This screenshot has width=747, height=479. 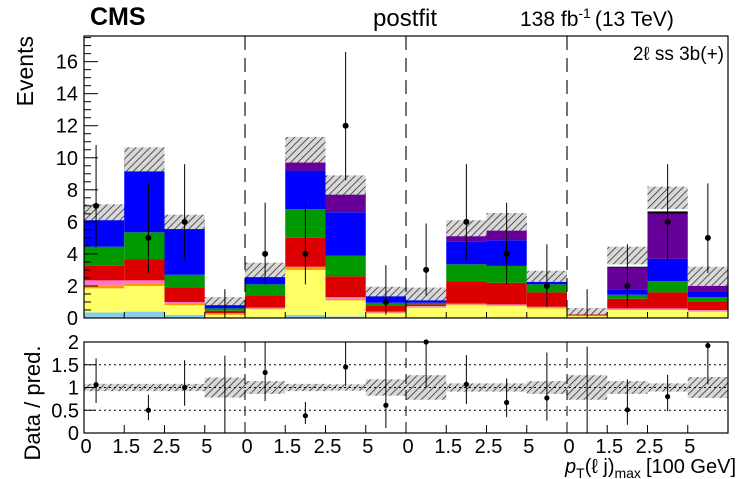 I want to click on ratio-y-tick-label: 1, so click(x=73, y=389).